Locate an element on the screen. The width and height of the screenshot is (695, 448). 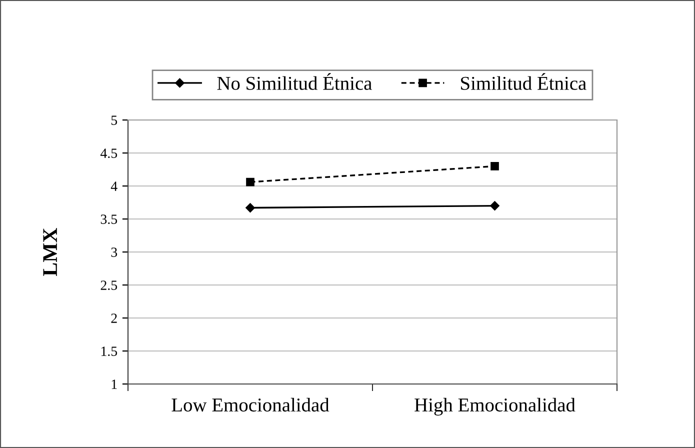
y-tick-label: 5 is located at coordinates (114, 120).